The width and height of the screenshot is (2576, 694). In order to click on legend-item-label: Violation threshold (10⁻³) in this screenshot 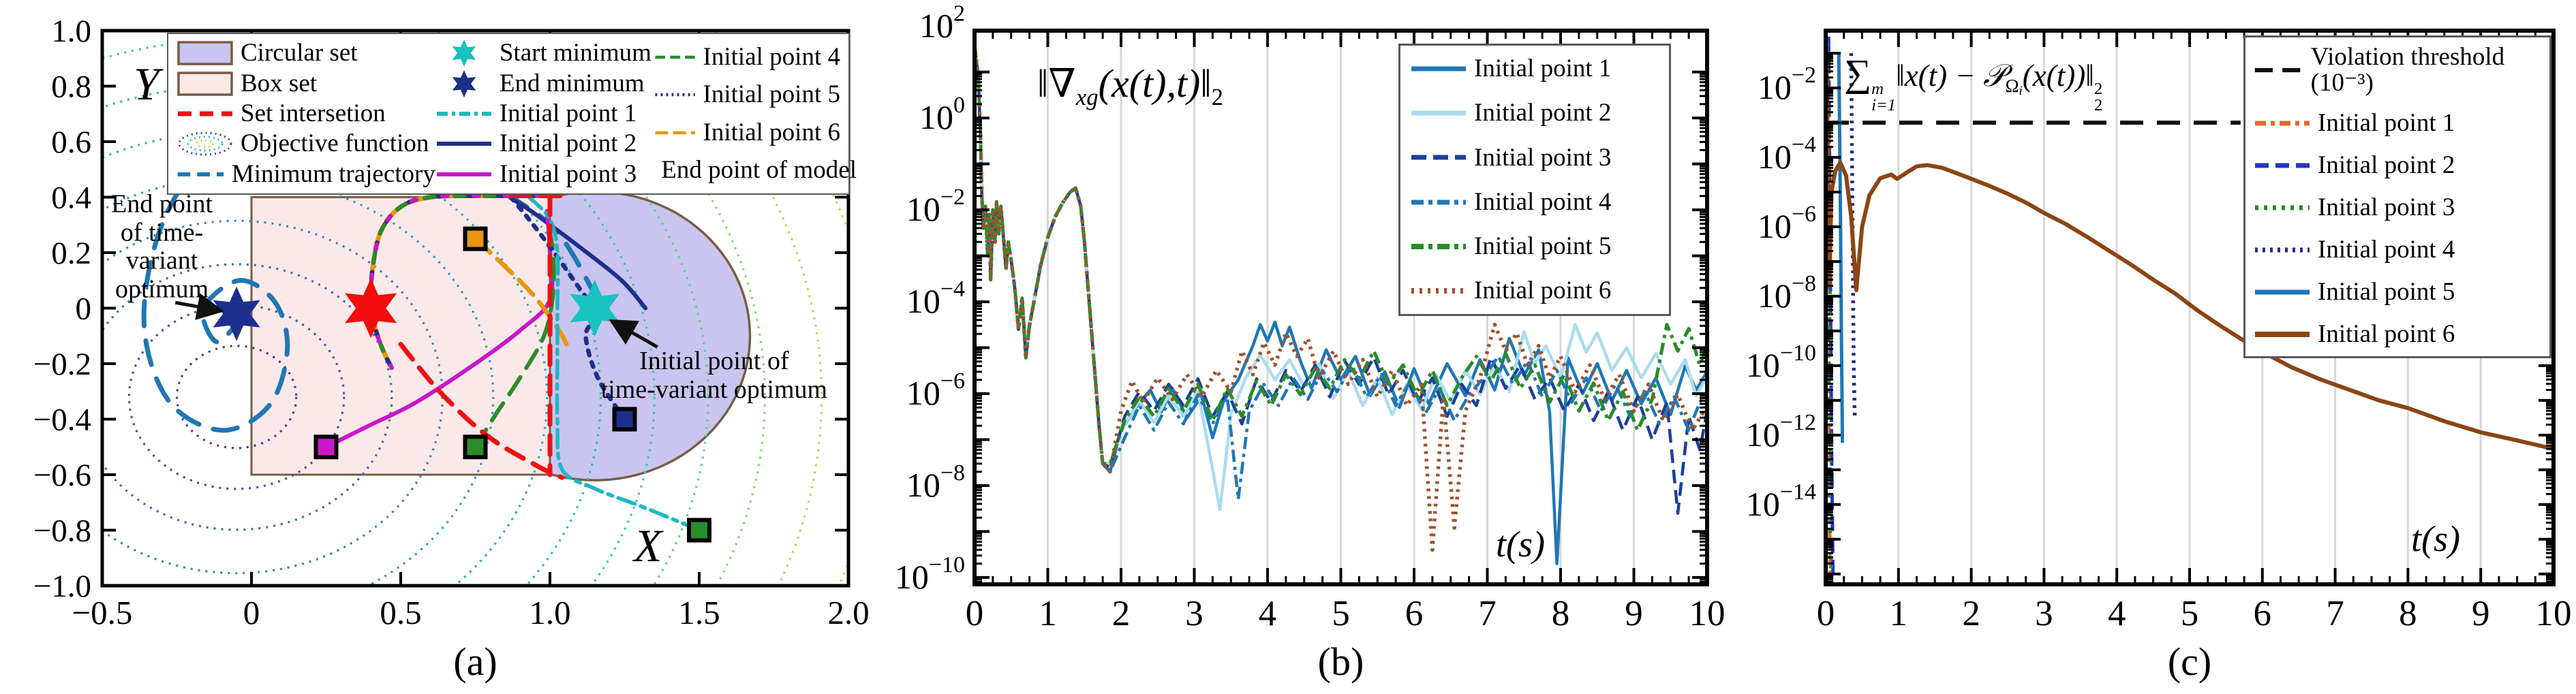, I will do `click(2407, 70)`.